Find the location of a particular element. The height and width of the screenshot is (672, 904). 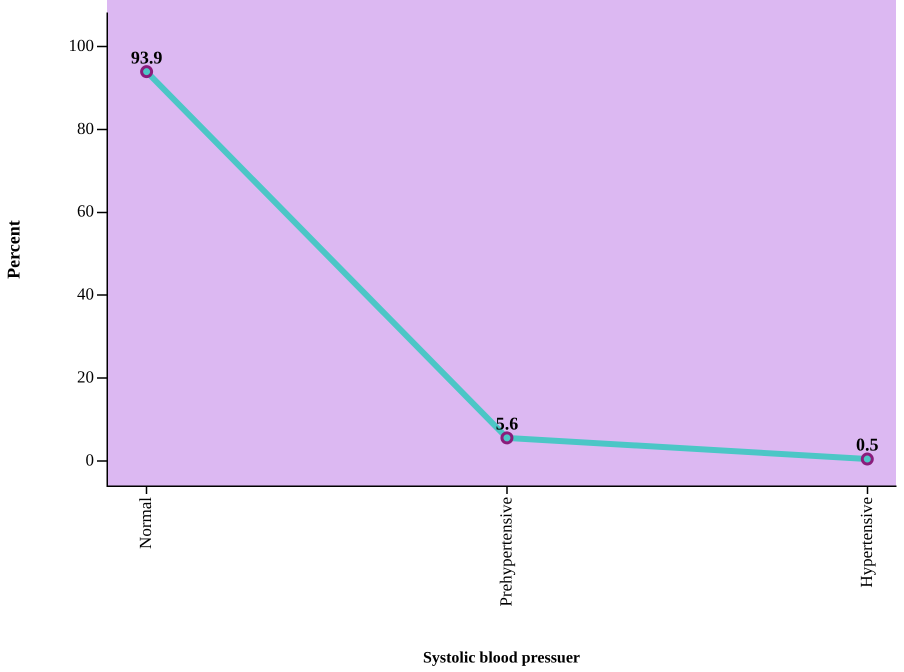

y-tick-label: 0 is located at coordinates (90, 460).